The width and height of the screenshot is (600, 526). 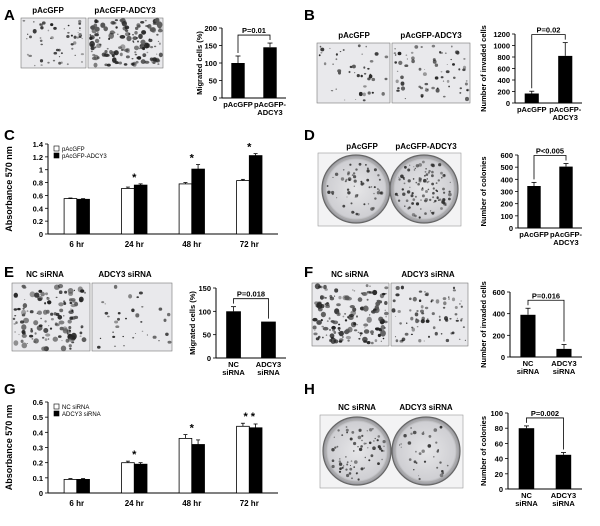 What do you see at coordinates (499, 428) in the screenshot?
I see `y-tick-label: 80` at bounding box center [499, 428].